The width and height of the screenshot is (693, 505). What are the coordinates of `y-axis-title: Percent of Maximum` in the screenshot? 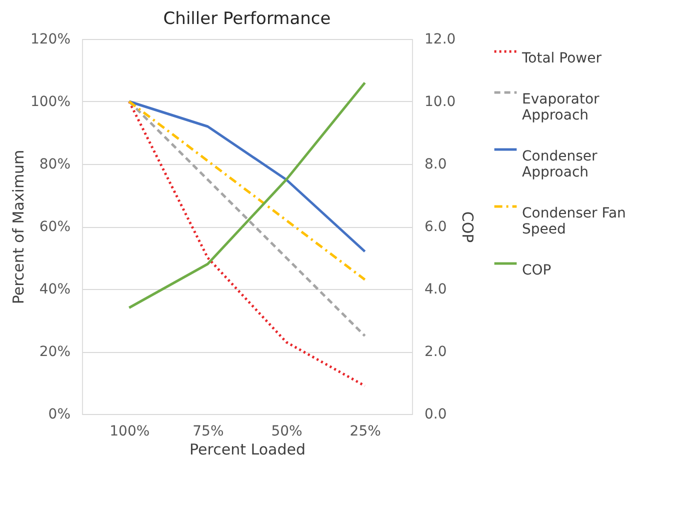 It's located at (18, 227).